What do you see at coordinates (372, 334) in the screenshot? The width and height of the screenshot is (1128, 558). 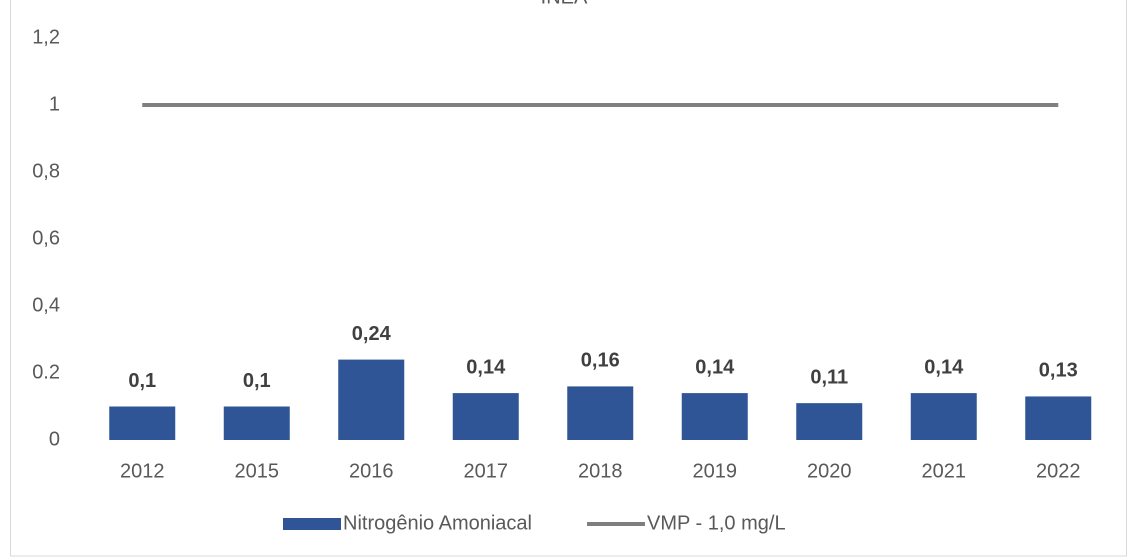 I see `data-label: 0,24` at bounding box center [372, 334].